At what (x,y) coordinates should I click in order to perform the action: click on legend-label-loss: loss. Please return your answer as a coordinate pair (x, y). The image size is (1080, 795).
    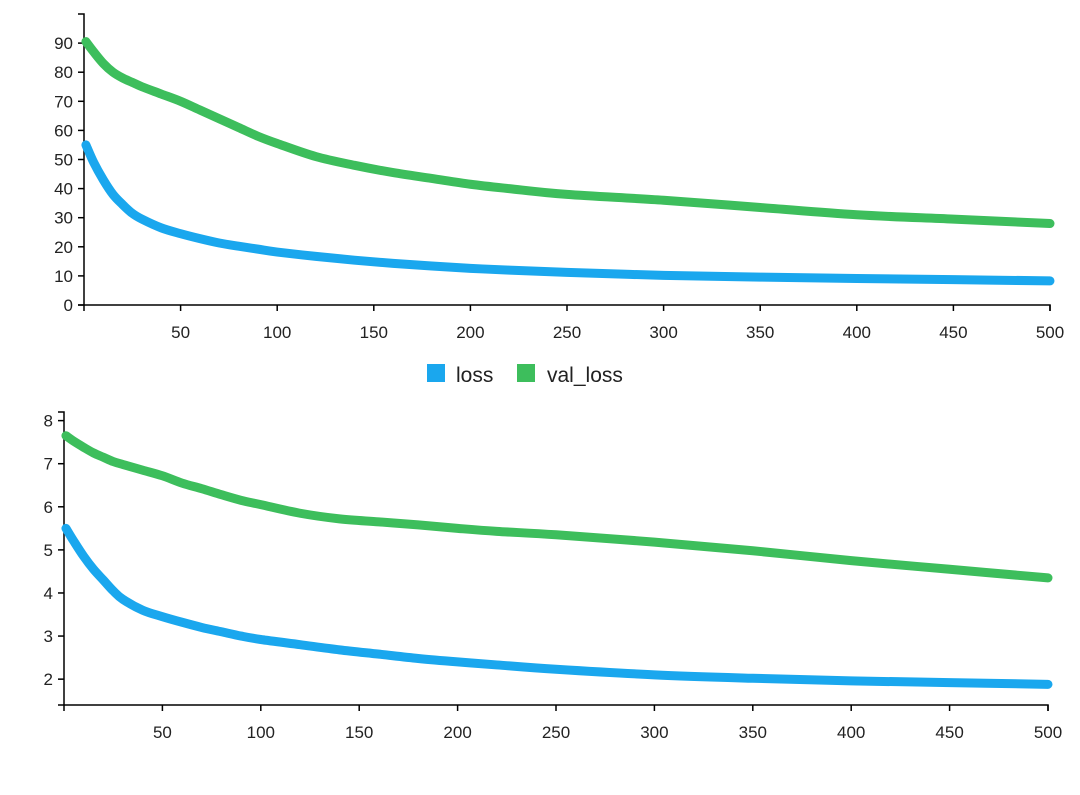
    Looking at the image, I should click on (474, 375).